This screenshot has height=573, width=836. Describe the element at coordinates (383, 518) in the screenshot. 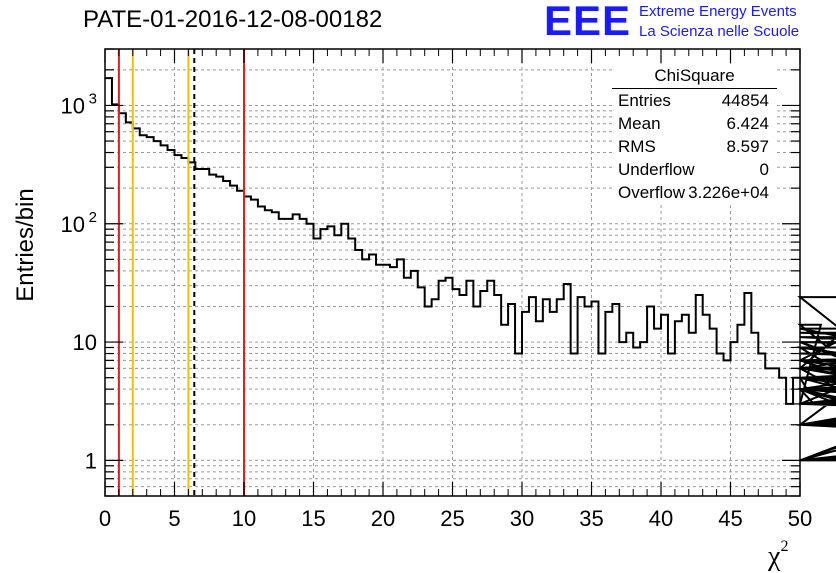

I see `x-tick-label: 20` at that location.